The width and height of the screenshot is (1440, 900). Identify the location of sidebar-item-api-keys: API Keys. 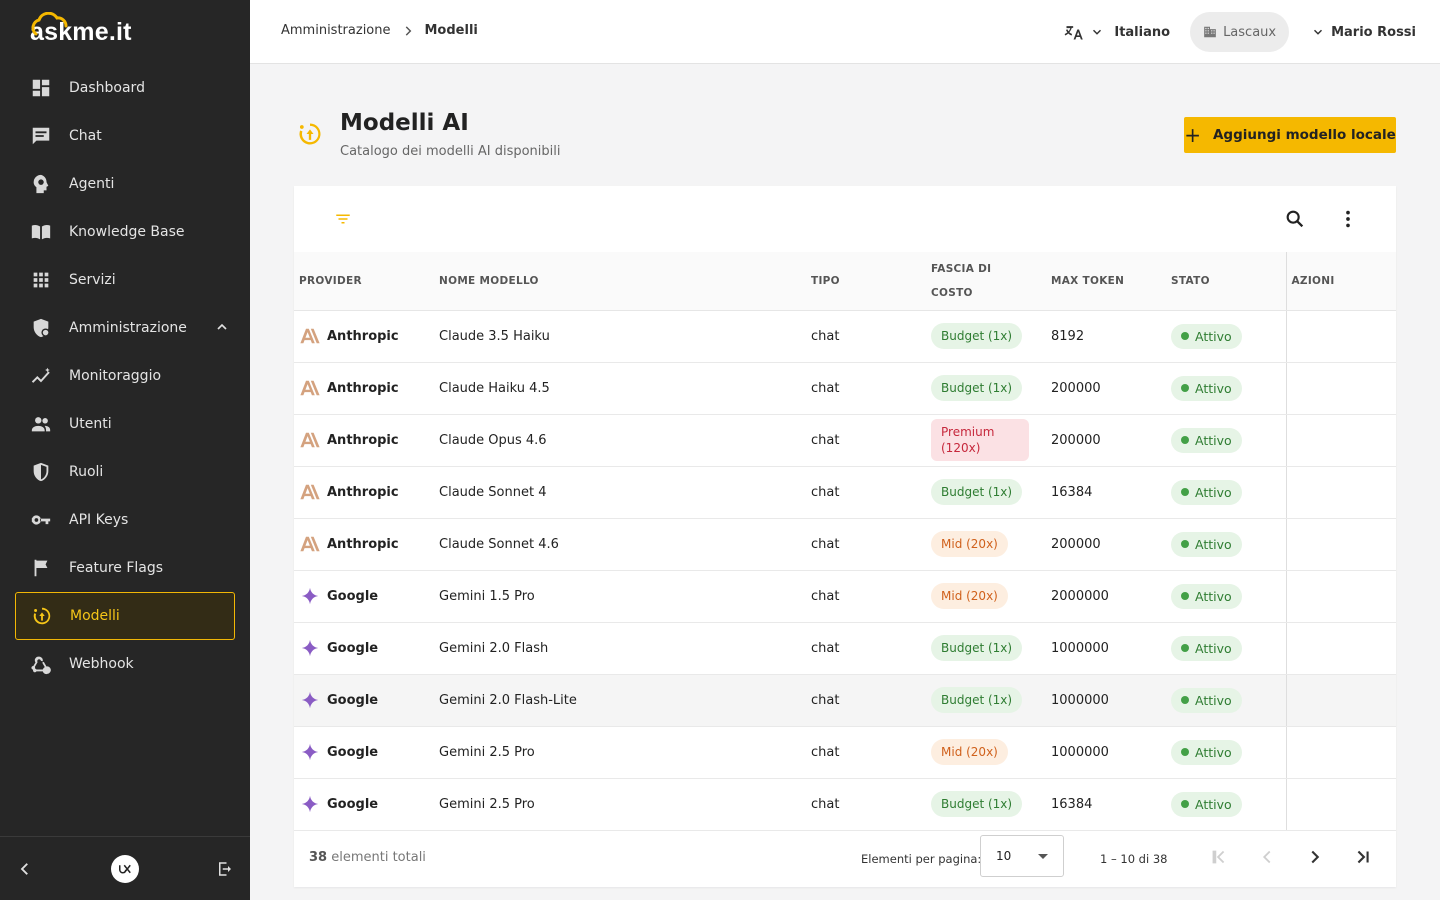
(125, 520).